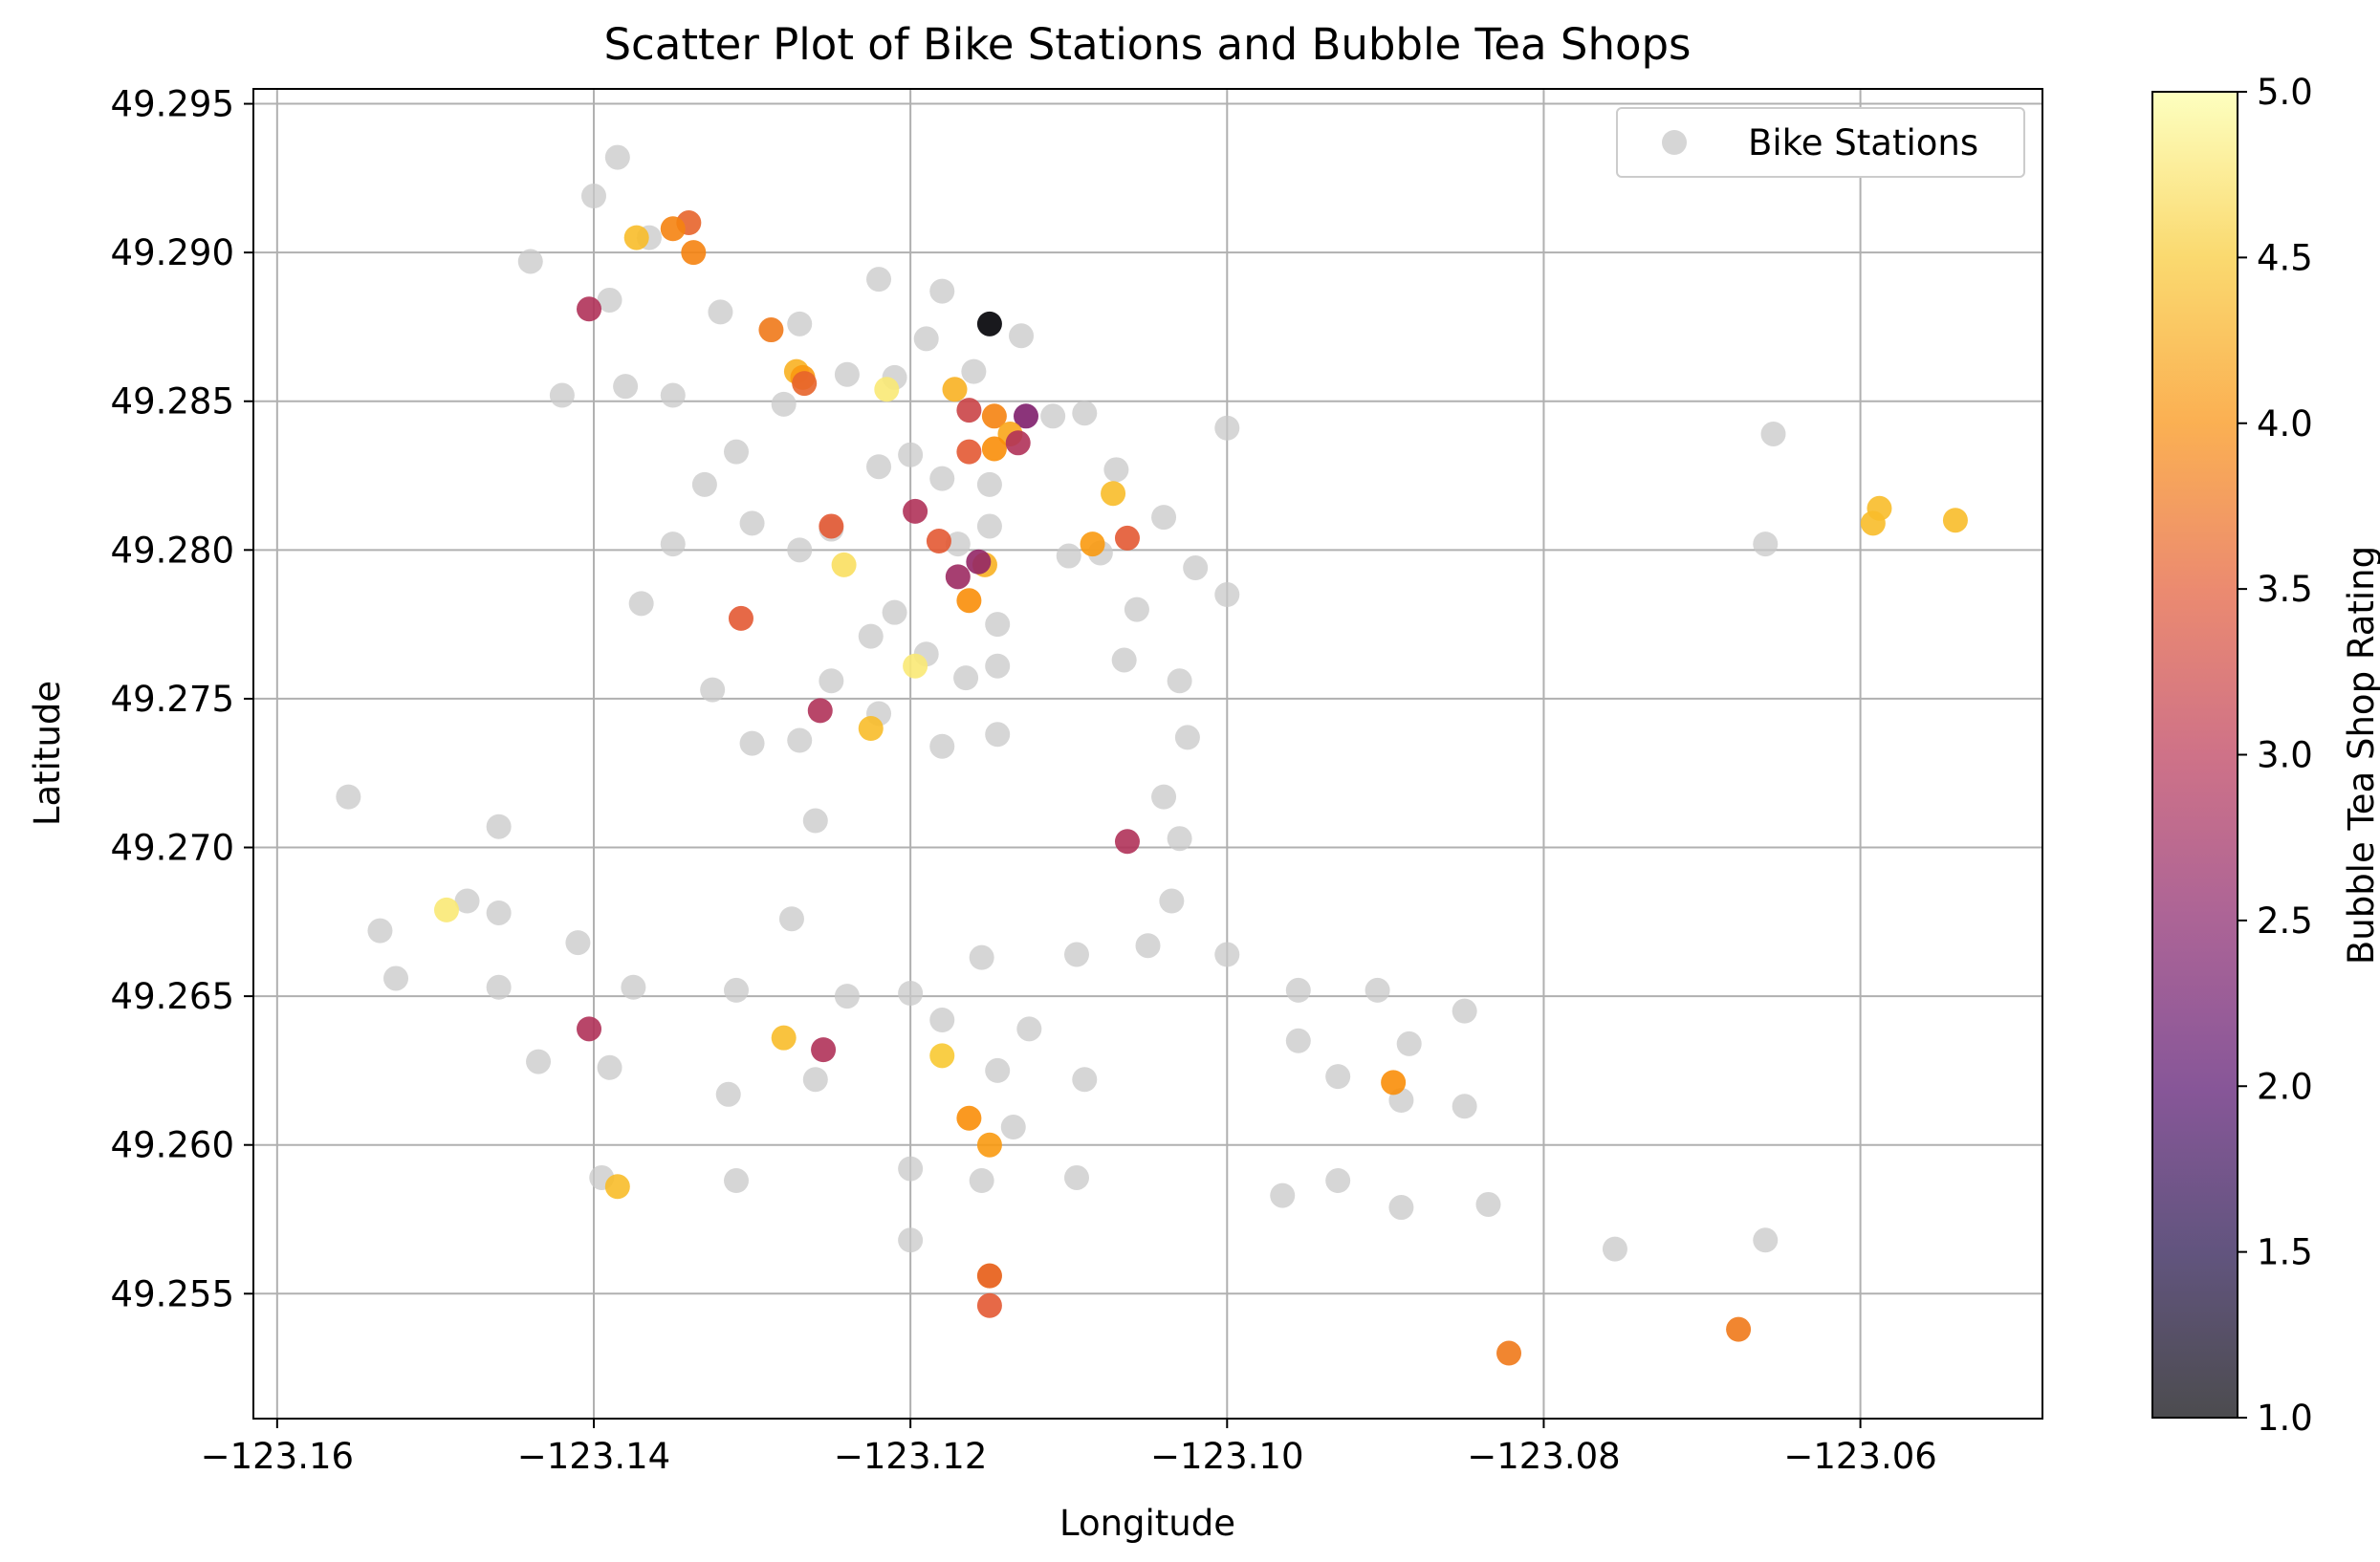 Image resolution: width=2380 pixels, height=1562 pixels. What do you see at coordinates (2285, 257) in the screenshot?
I see `colorbar-tick-label: 4.5` at bounding box center [2285, 257].